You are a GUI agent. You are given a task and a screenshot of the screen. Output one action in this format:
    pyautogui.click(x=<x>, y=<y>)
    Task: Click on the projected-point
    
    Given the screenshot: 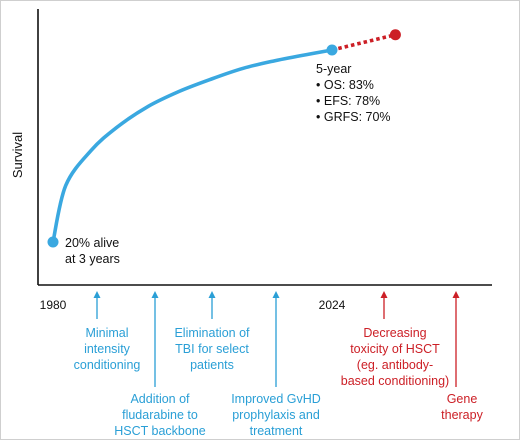 What is the action you would take?
    pyautogui.click(x=395, y=35)
    